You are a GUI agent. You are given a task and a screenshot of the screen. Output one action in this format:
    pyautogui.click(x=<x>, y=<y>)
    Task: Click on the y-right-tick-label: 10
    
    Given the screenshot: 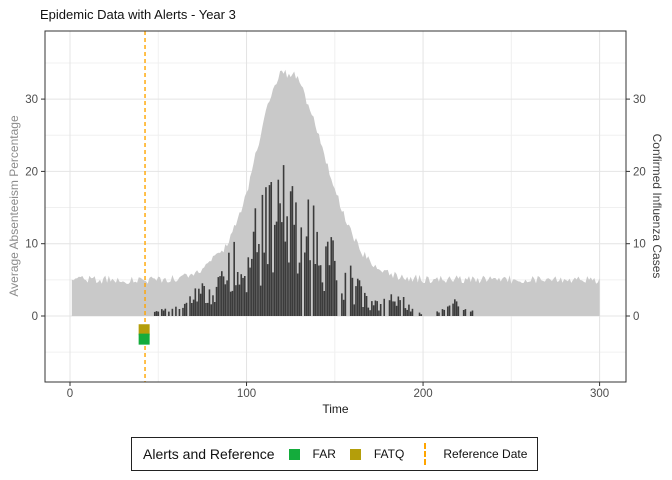 What is the action you would take?
    pyautogui.click(x=639, y=245)
    